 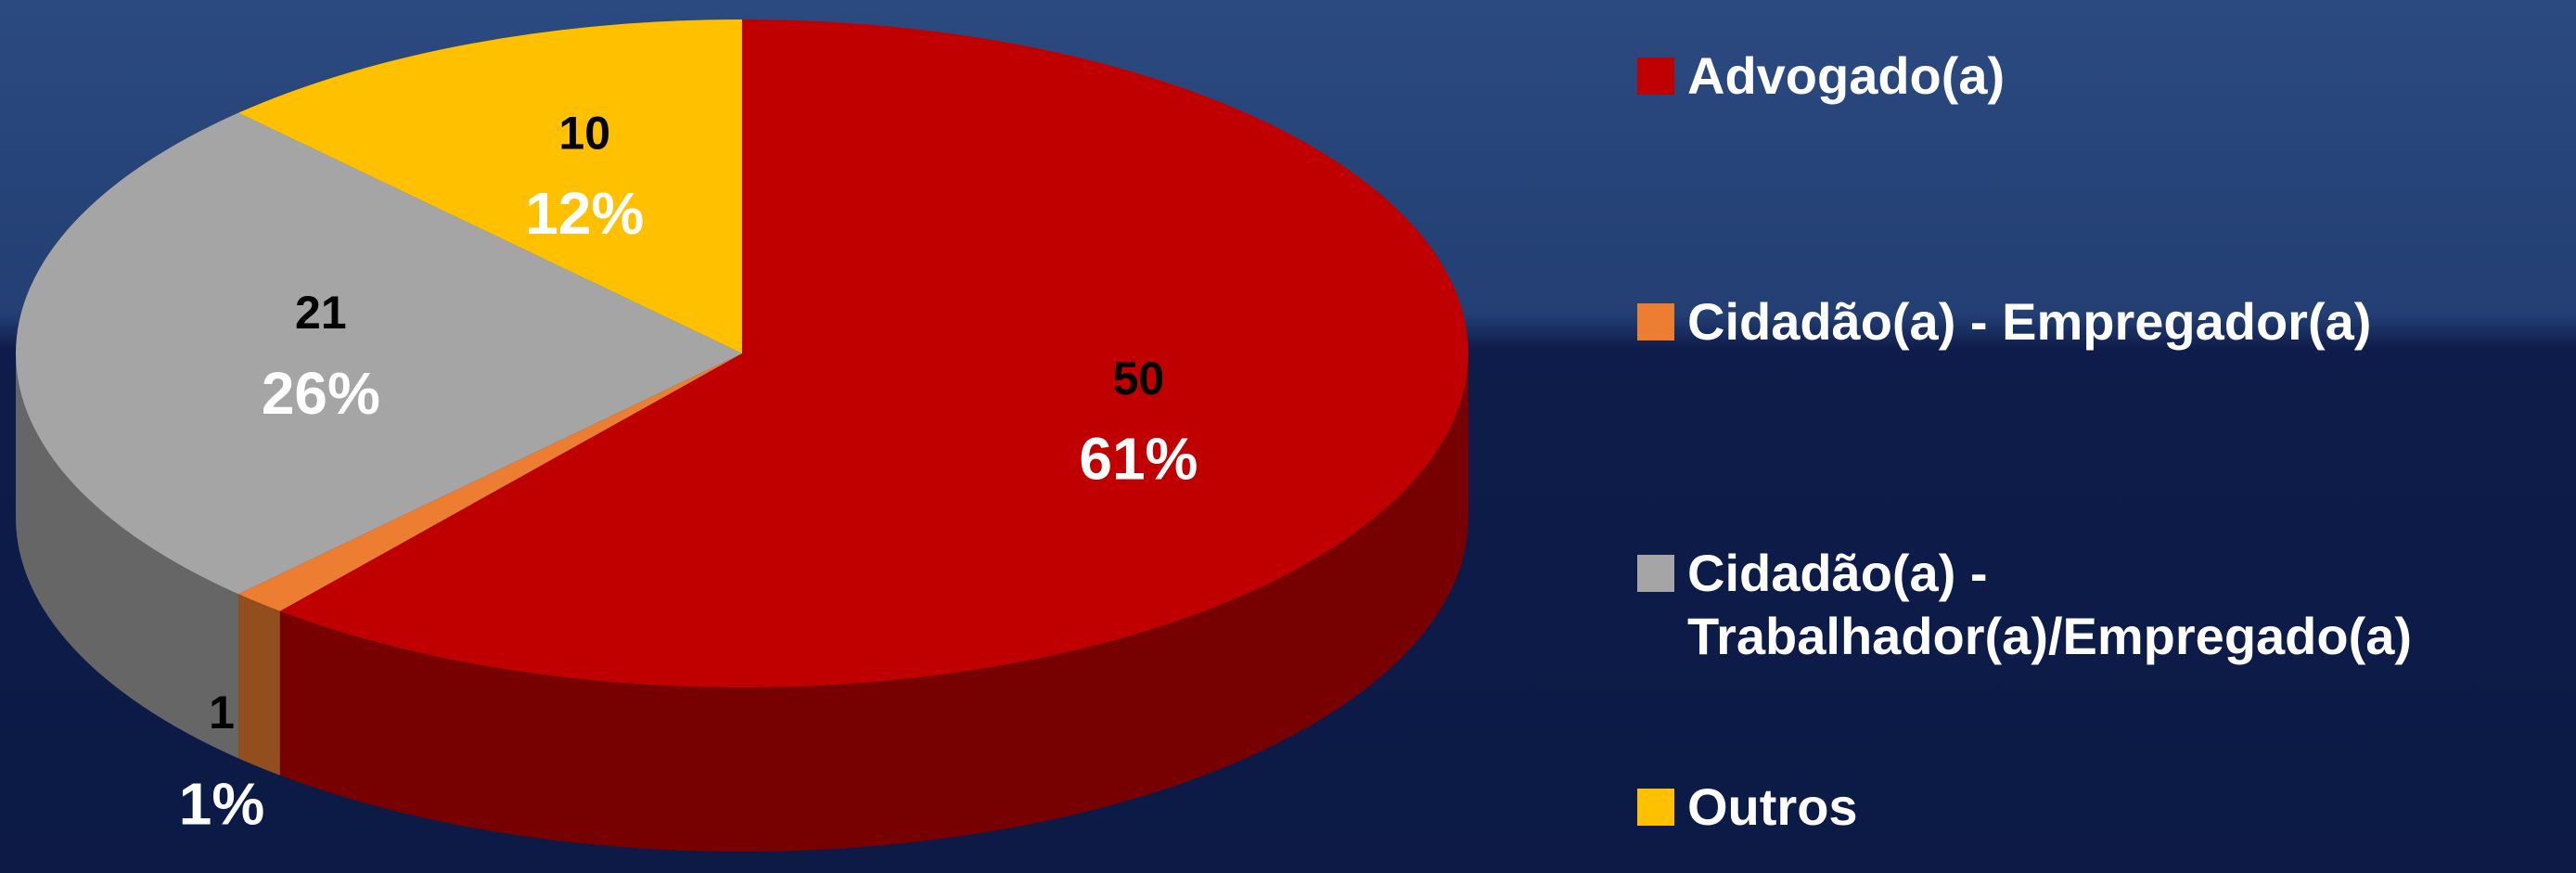 What do you see at coordinates (1139, 378) in the screenshot?
I see `data-label: 50` at bounding box center [1139, 378].